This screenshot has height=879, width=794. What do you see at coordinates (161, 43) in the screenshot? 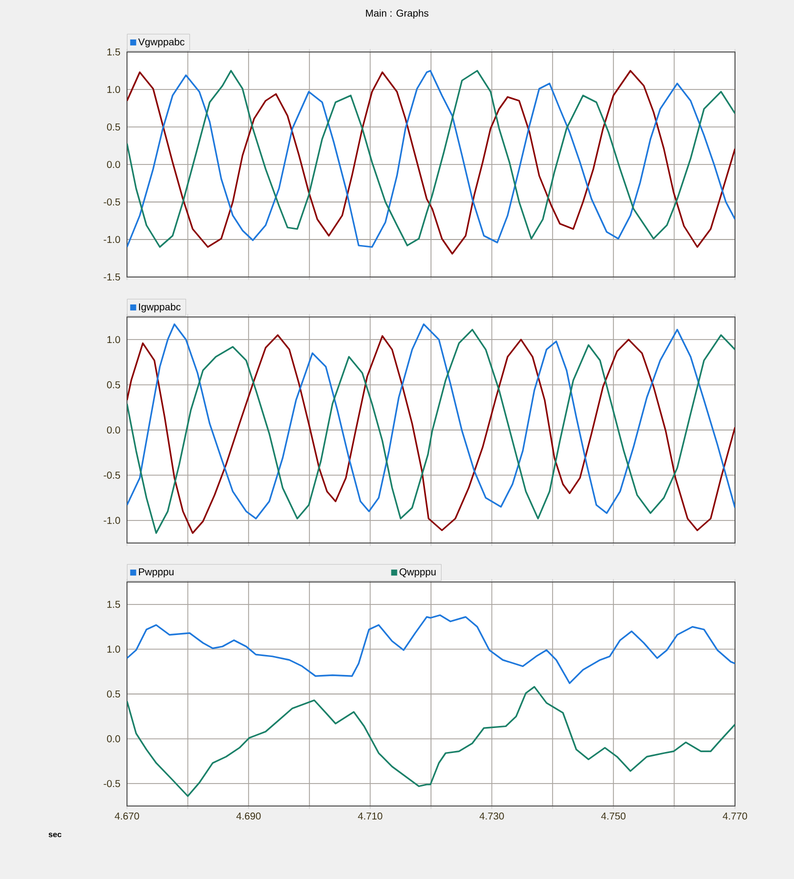
I see `legend-label: Vgwppabc` at bounding box center [161, 43].